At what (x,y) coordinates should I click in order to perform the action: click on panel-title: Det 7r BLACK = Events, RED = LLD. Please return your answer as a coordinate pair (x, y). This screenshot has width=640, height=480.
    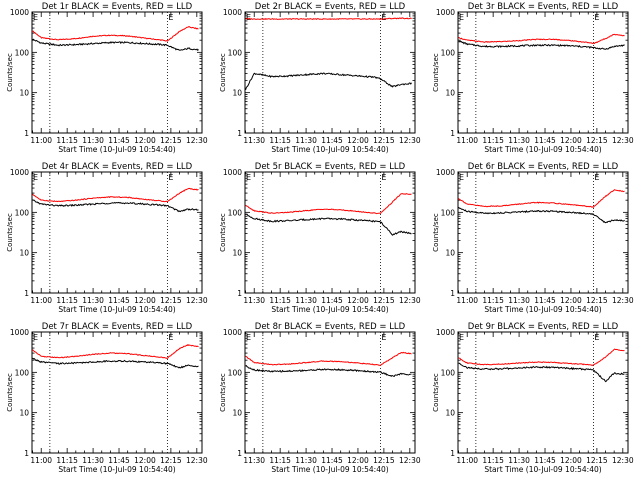
    Looking at the image, I should click on (117, 327).